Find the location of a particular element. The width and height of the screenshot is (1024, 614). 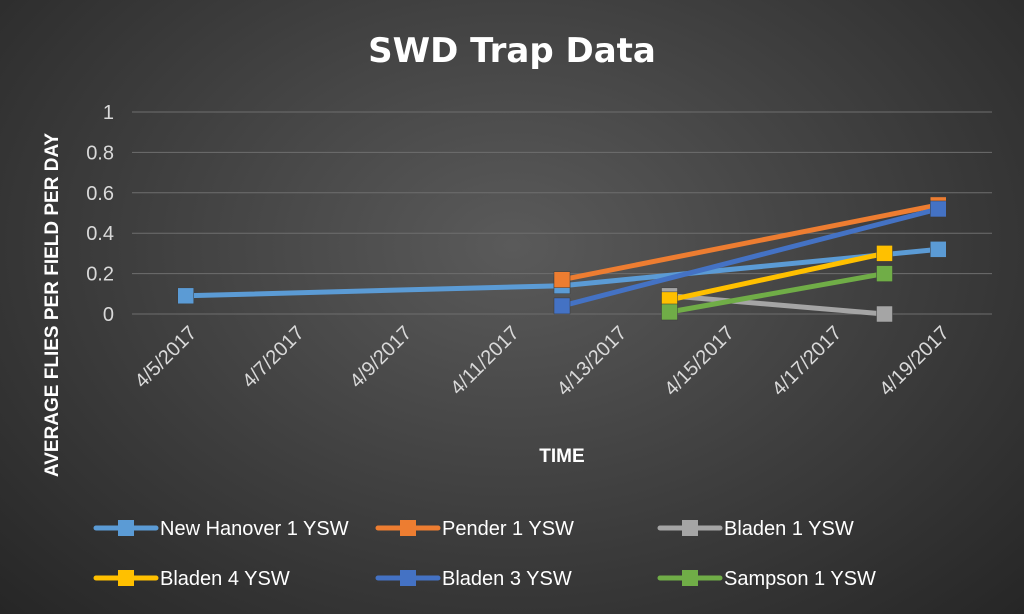

legend-item: Sampson 1 YSW is located at coordinates (766, 579).